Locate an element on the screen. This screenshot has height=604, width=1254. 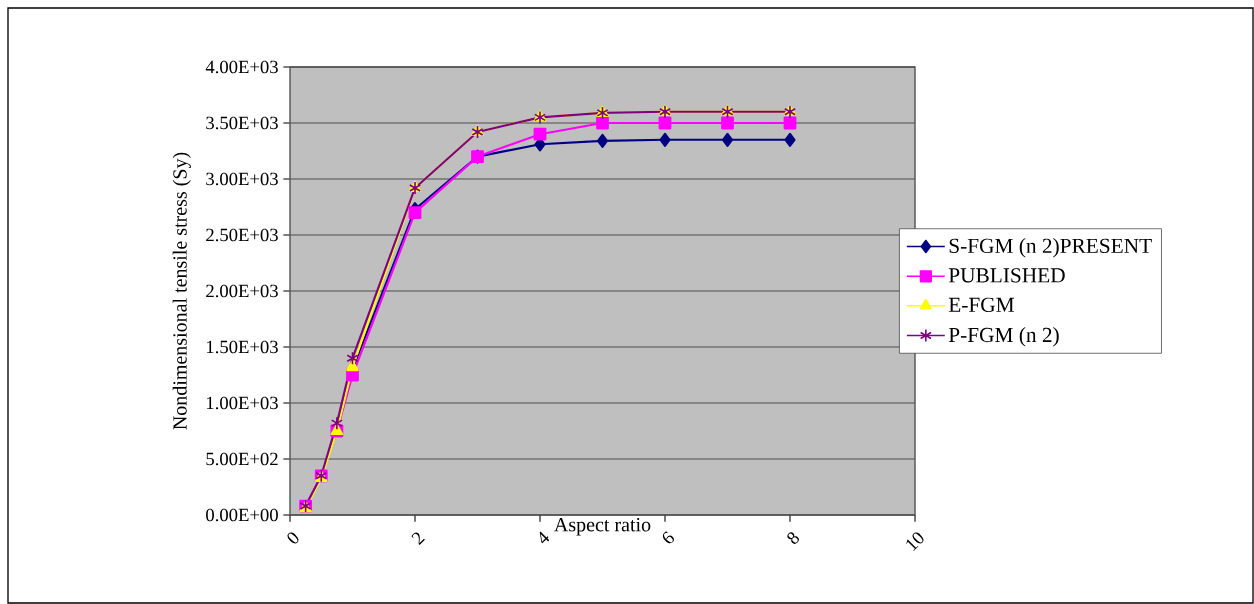
legend-label: PUBLISHED is located at coordinates (1006, 275).